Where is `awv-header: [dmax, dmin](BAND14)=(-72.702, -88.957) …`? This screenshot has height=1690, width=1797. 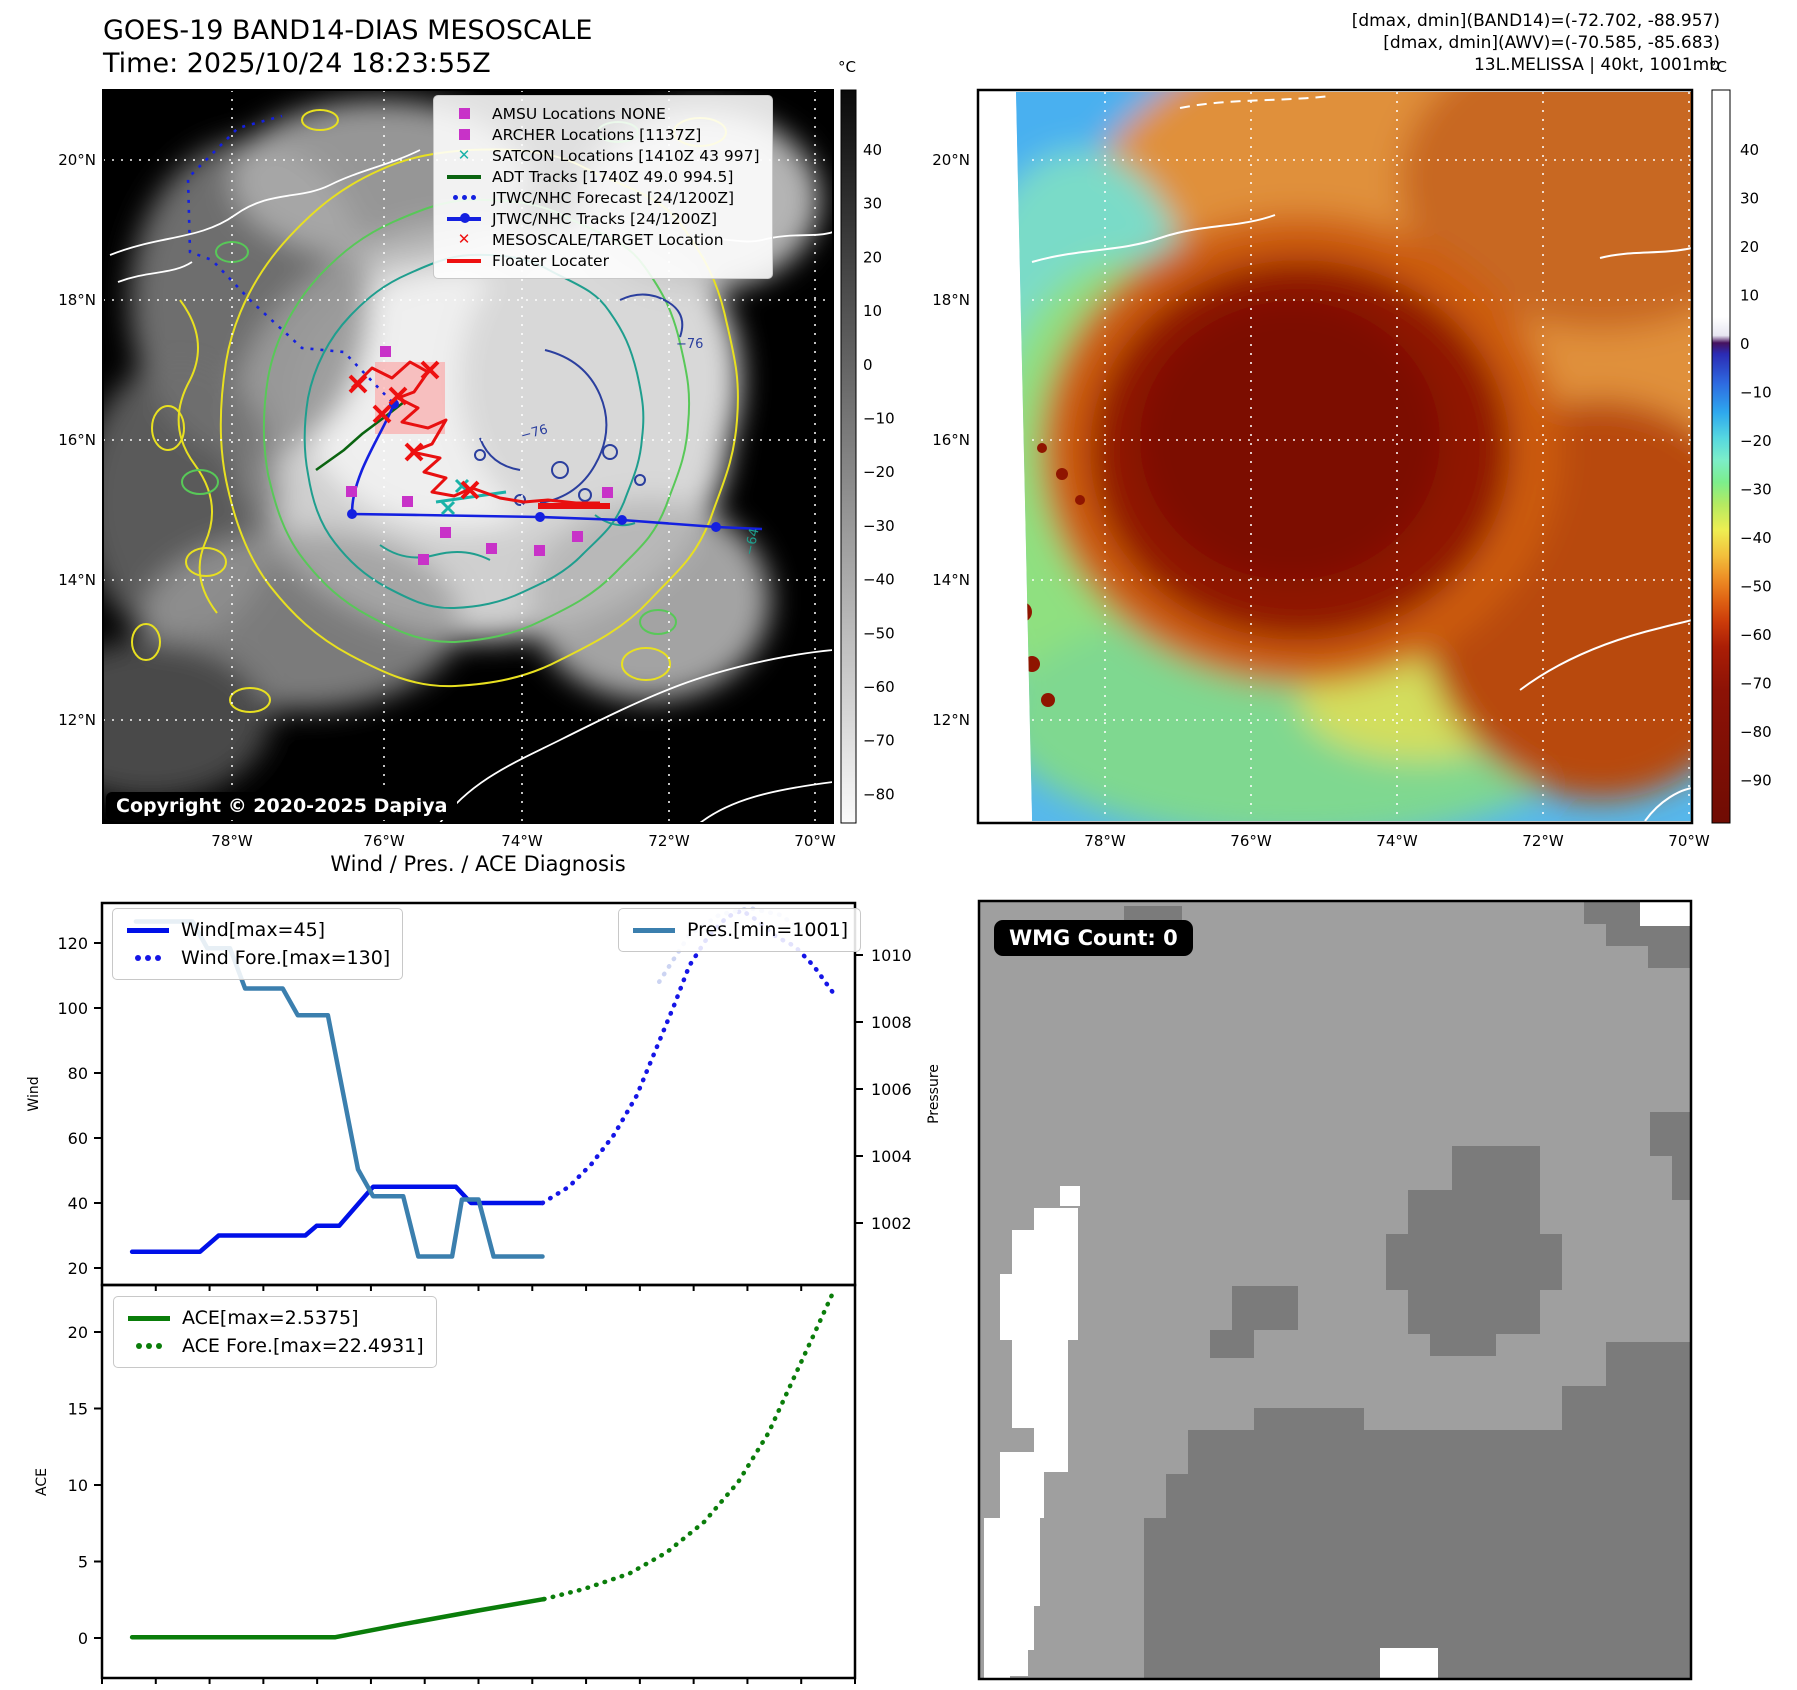 awv-header: [dmax, dmin](BAND14)=(-72.702, -88.957) … is located at coordinates (1536, 43).